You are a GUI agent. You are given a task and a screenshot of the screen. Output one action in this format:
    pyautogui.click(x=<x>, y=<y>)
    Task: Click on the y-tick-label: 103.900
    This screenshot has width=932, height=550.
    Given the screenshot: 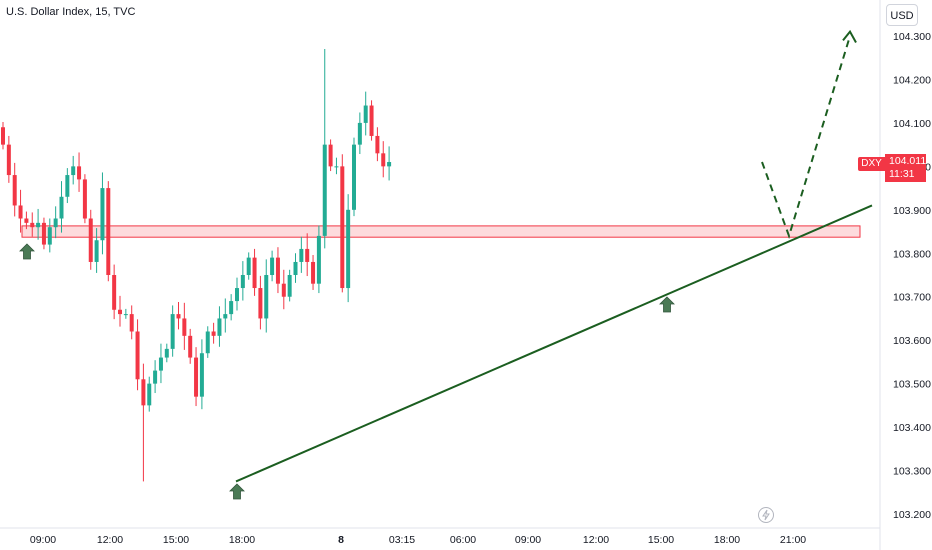 What is the action you would take?
    pyautogui.click(x=912, y=211)
    